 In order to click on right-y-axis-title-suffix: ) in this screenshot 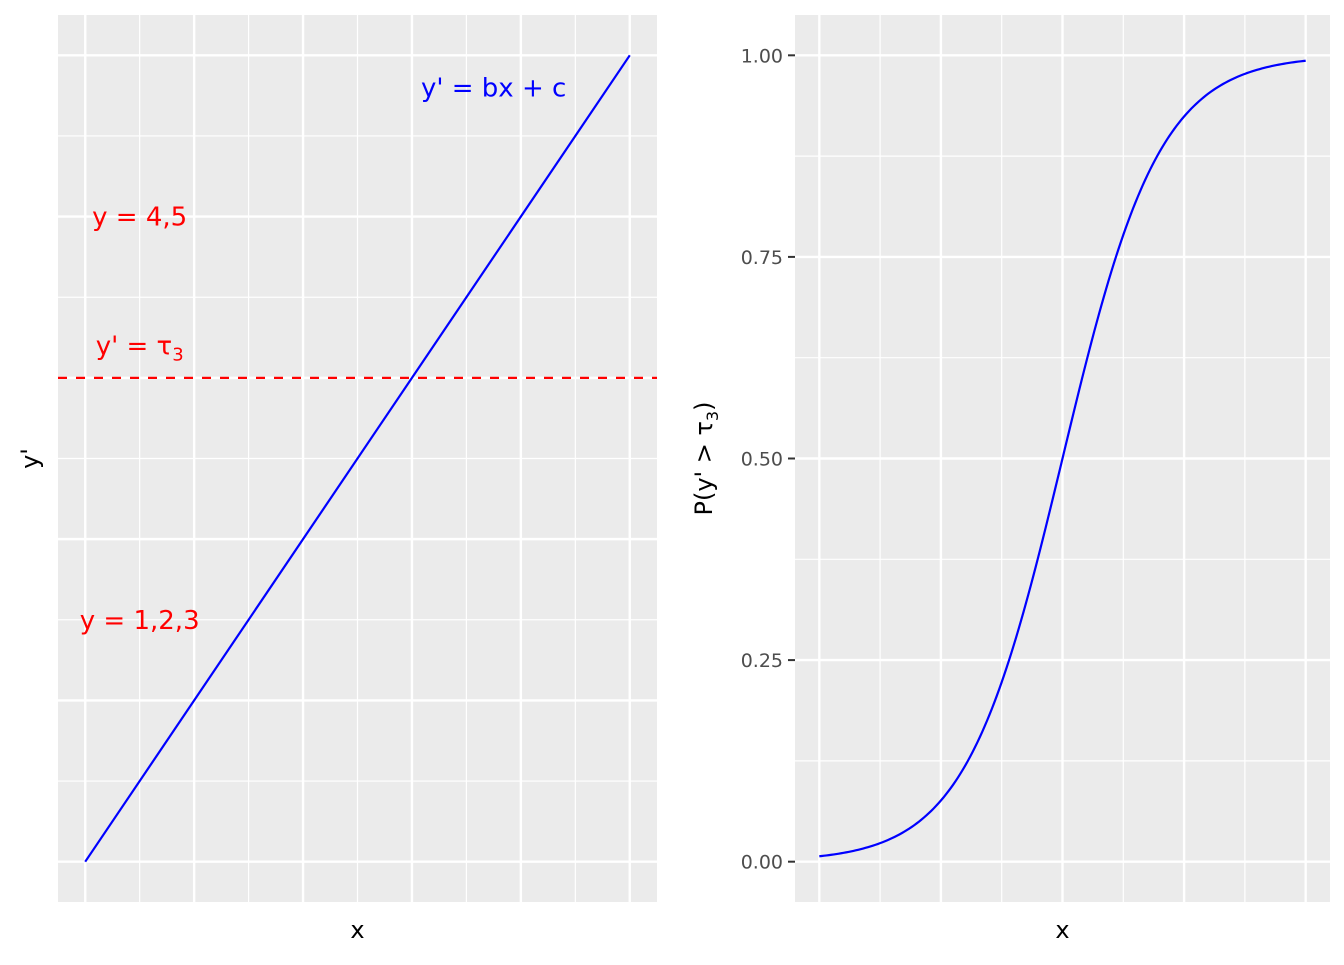, I will do `click(704, 405)`.